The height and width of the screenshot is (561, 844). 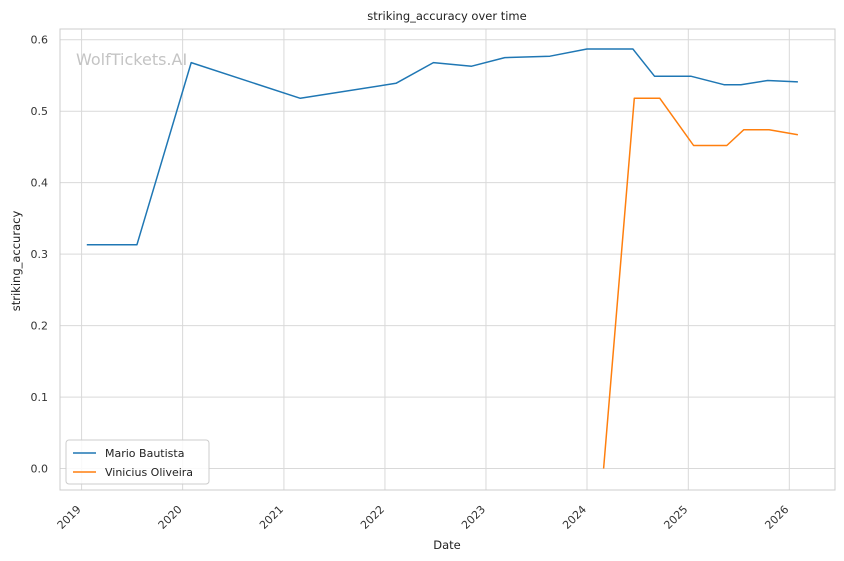 I want to click on legend-label-vinicius-oliveira: Vinicius Oliveira, so click(x=149, y=472).